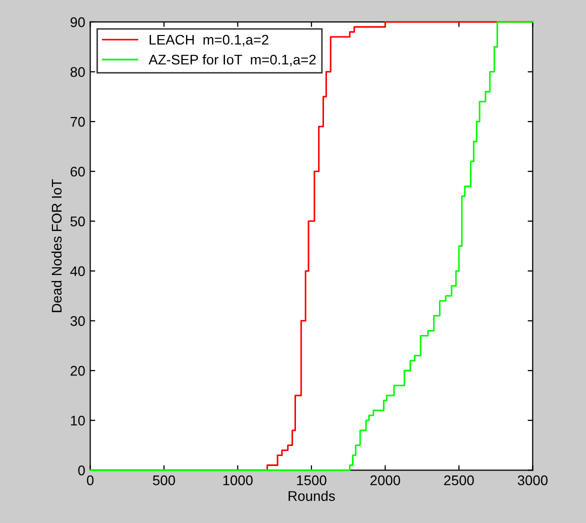 This screenshot has height=523, width=586. I want to click on x-tick-label: 2500, so click(459, 480).